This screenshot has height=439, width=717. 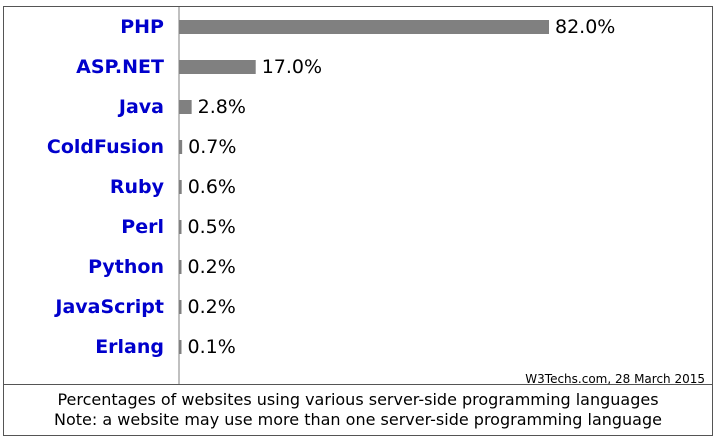 I want to click on value-label-perl: 0.5%, so click(x=212, y=227).